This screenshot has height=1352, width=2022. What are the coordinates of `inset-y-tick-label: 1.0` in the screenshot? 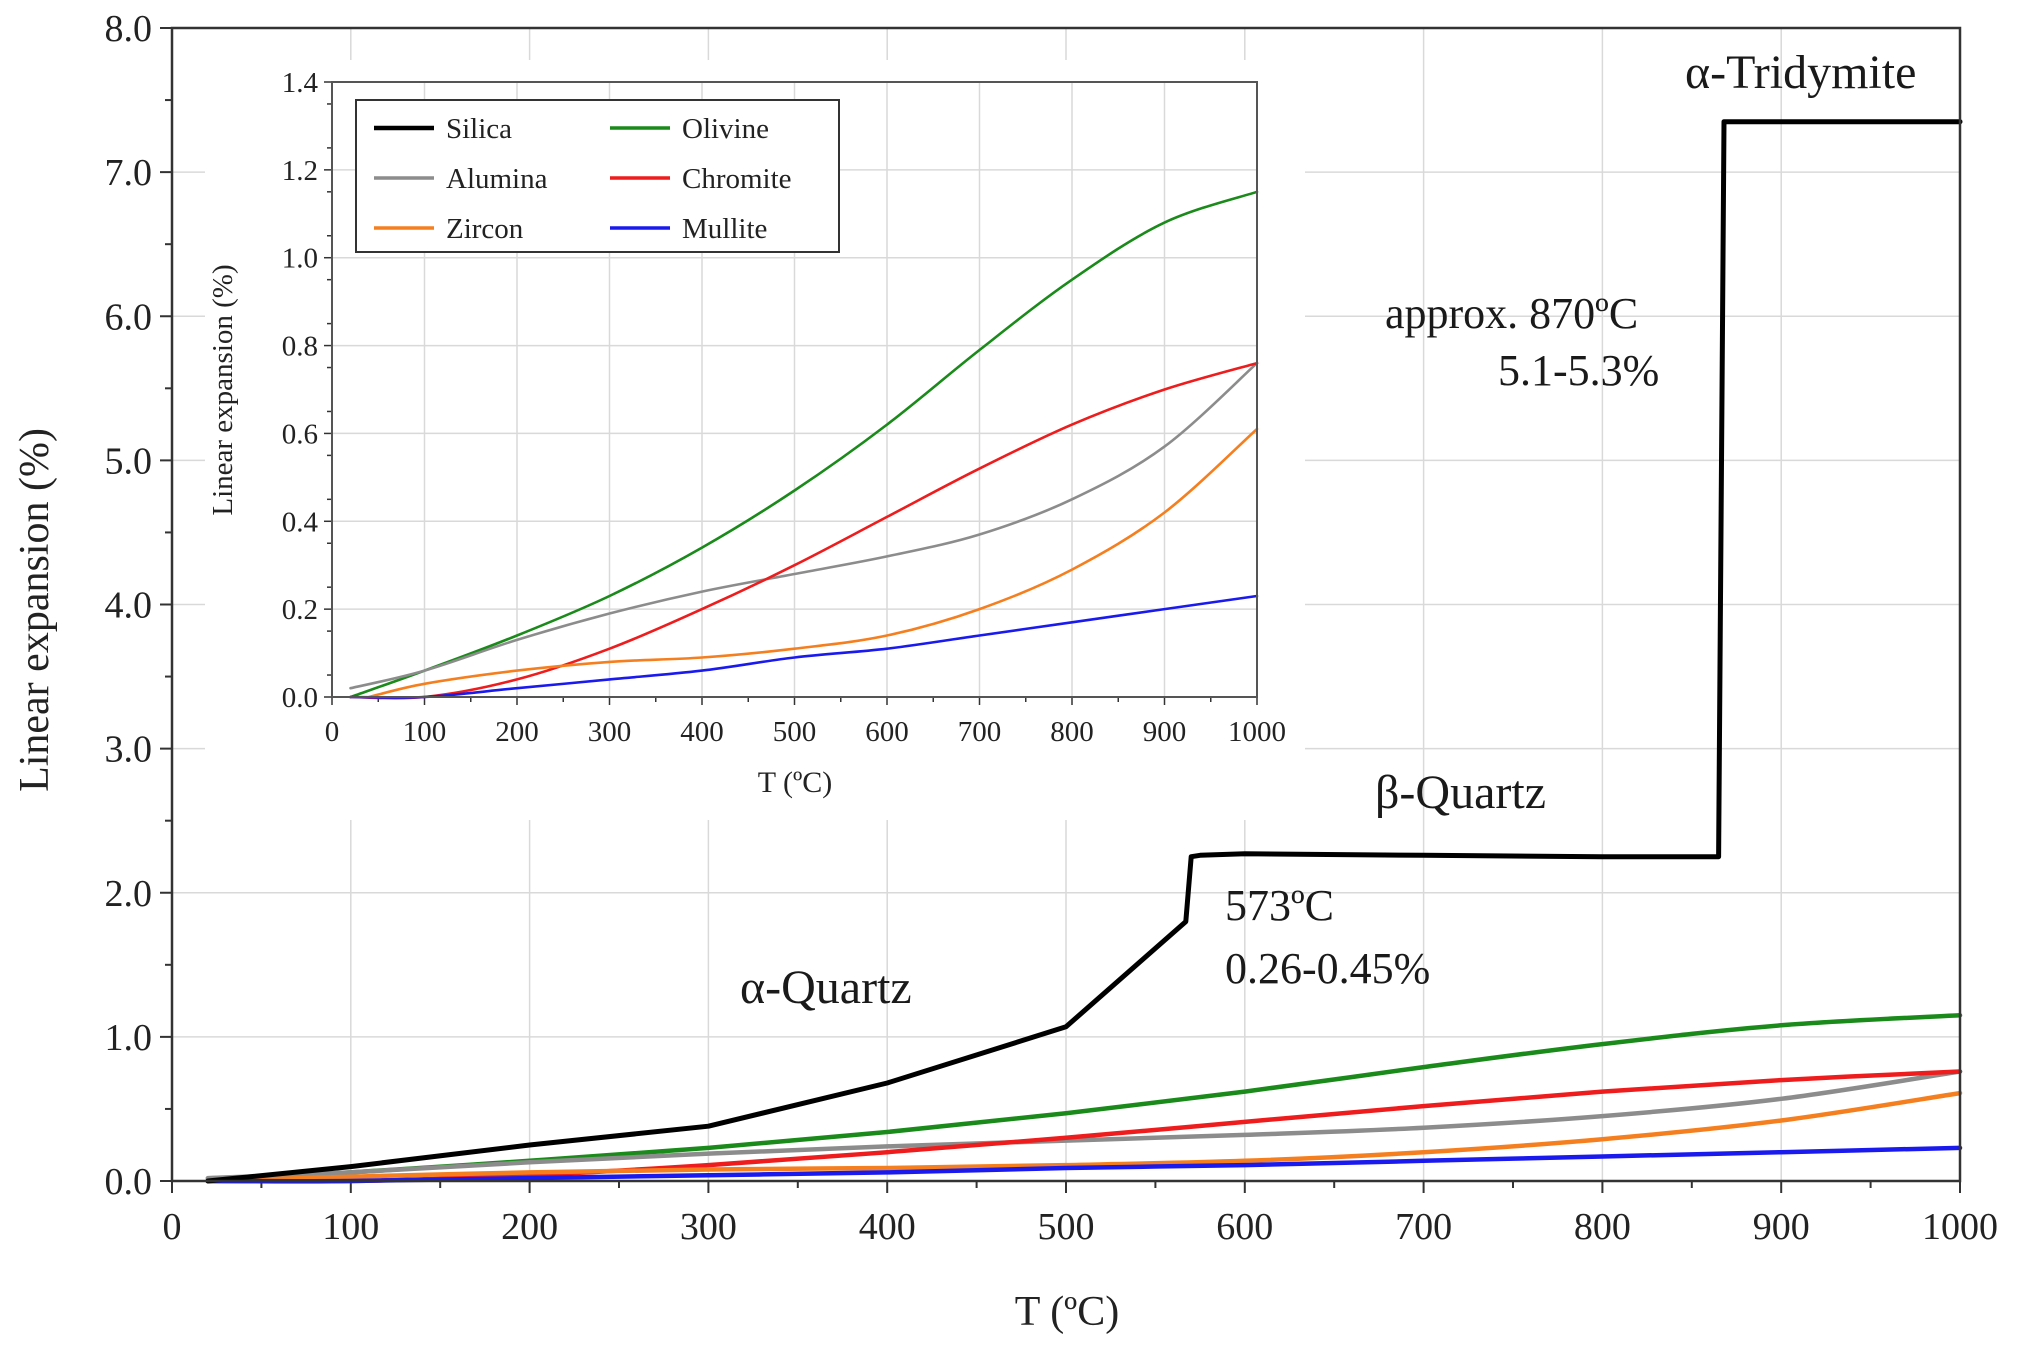 It's located at (300, 259).